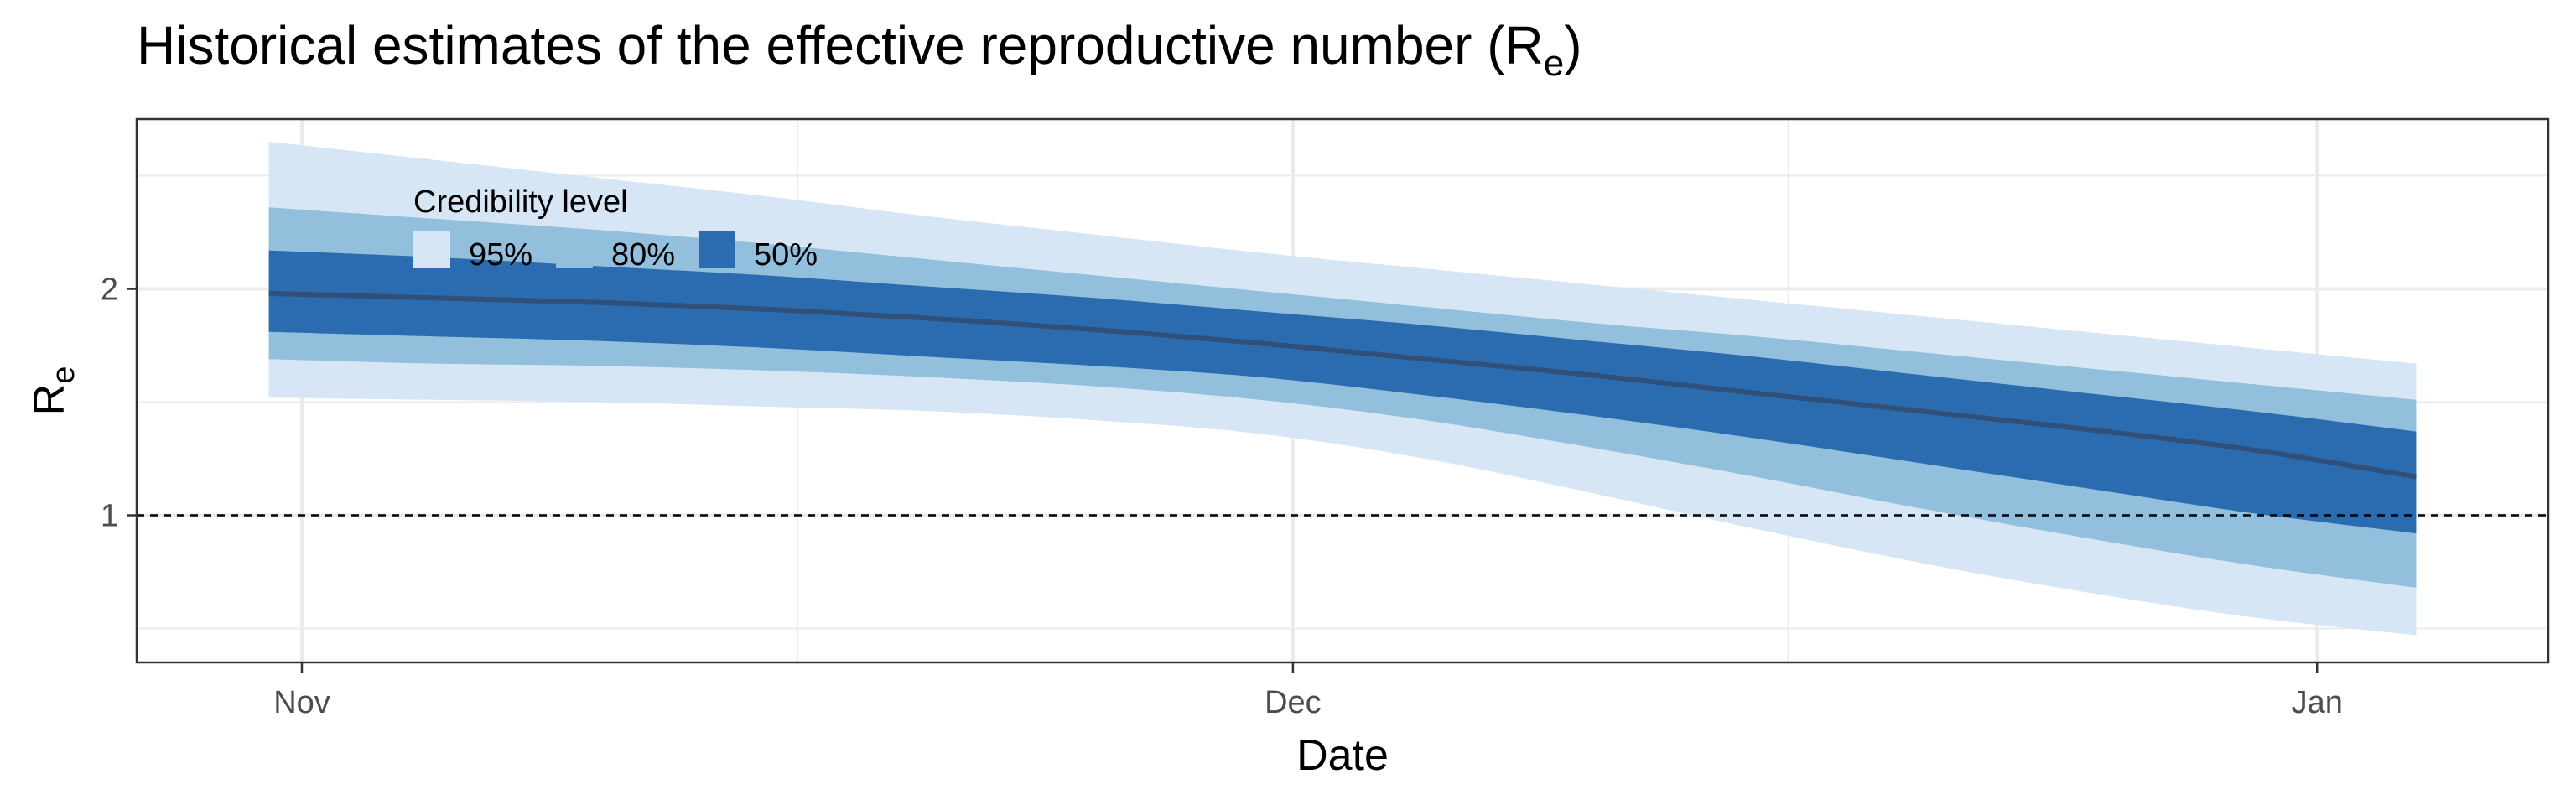 The image size is (2576, 805). I want to click on x-tick-label: Jan, so click(2317, 702).